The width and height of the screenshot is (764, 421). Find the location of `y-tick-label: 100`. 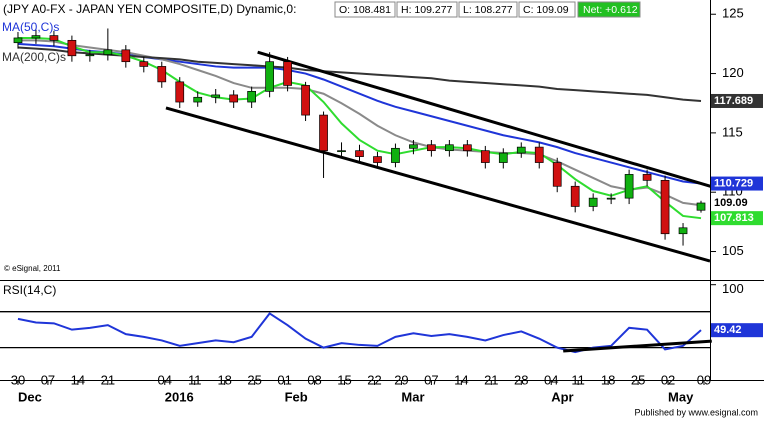

y-tick-label: 100 is located at coordinates (733, 288).